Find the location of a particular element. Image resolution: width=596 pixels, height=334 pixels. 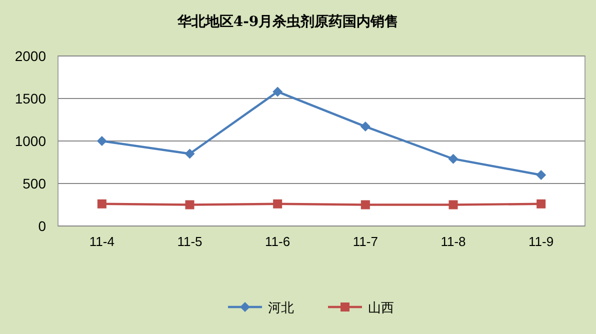

x-tick-label: 11-9 is located at coordinates (541, 241).